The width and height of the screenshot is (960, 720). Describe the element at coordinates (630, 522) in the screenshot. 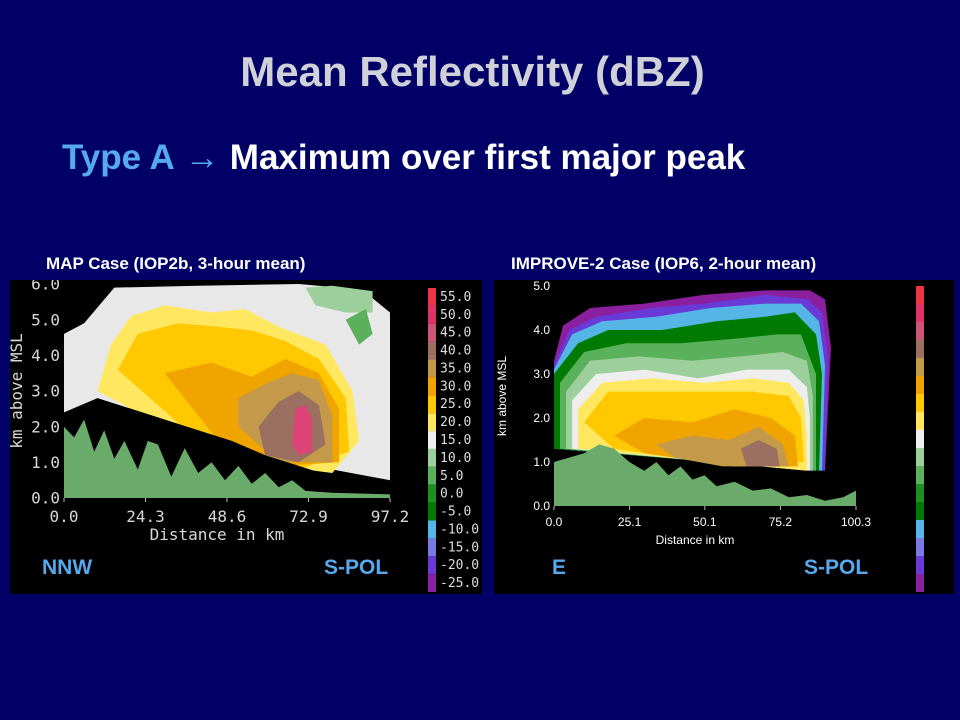

I see `x-tick-label-1: 25.1` at that location.